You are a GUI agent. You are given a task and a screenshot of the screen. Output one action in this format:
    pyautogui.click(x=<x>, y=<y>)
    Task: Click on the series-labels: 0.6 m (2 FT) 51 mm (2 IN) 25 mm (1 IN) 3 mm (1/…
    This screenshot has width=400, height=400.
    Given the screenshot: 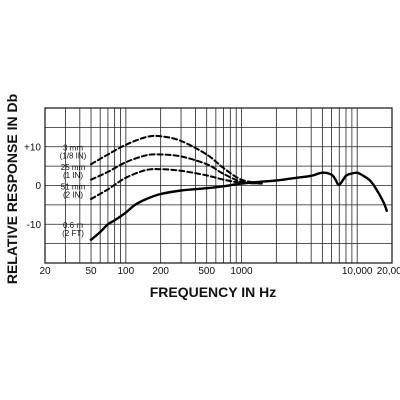 What is the action you would take?
    pyautogui.click(x=73, y=191)
    